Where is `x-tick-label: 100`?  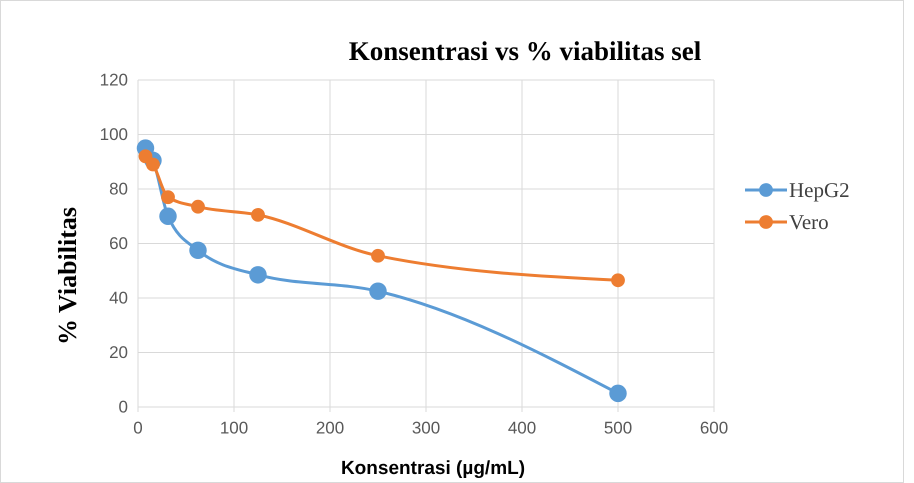 x-tick-label: 100 is located at coordinates (234, 428).